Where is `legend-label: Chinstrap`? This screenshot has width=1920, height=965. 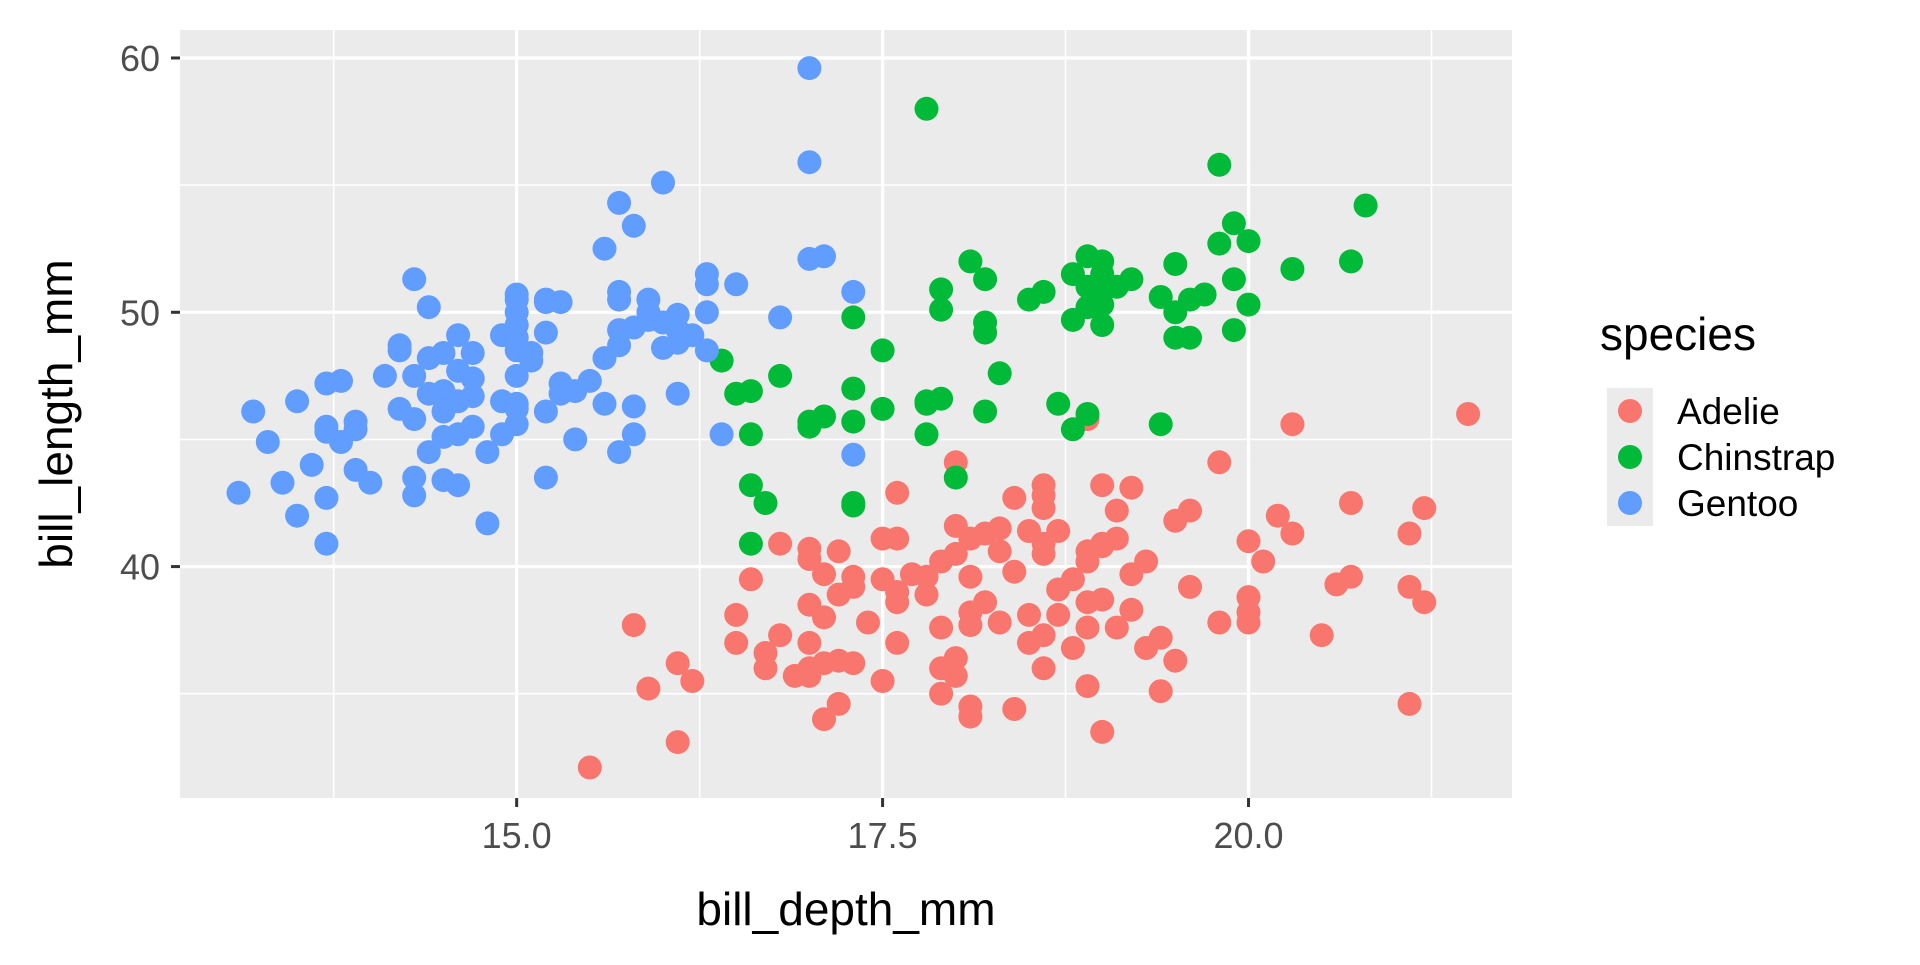
legend-label: Chinstrap is located at coordinates (1756, 457).